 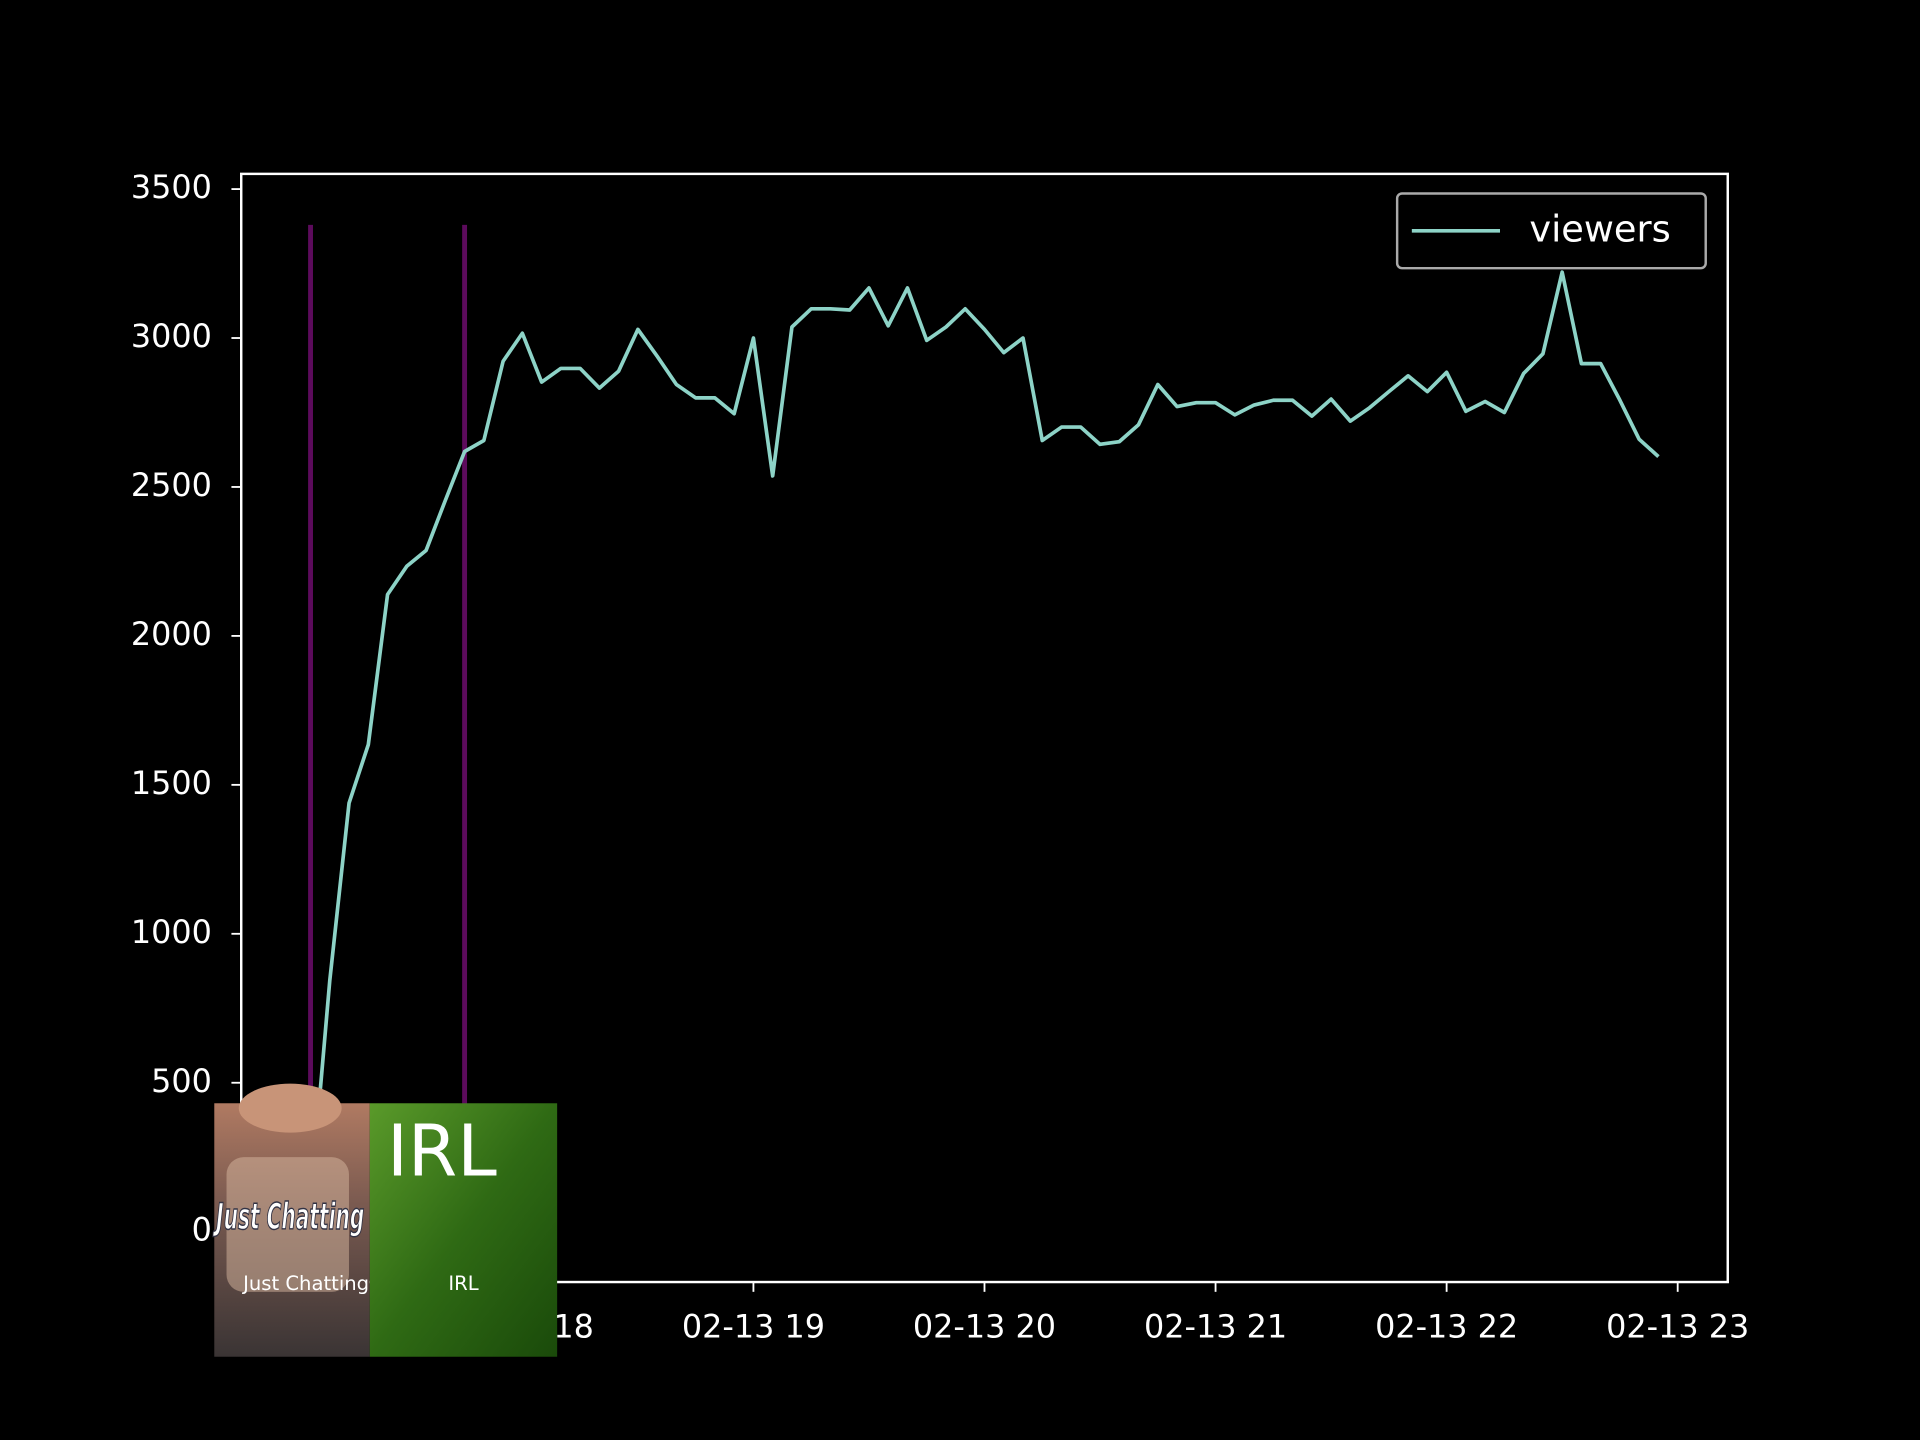 What do you see at coordinates (171, 336) in the screenshot?
I see `y-tick-label: 3000` at bounding box center [171, 336].